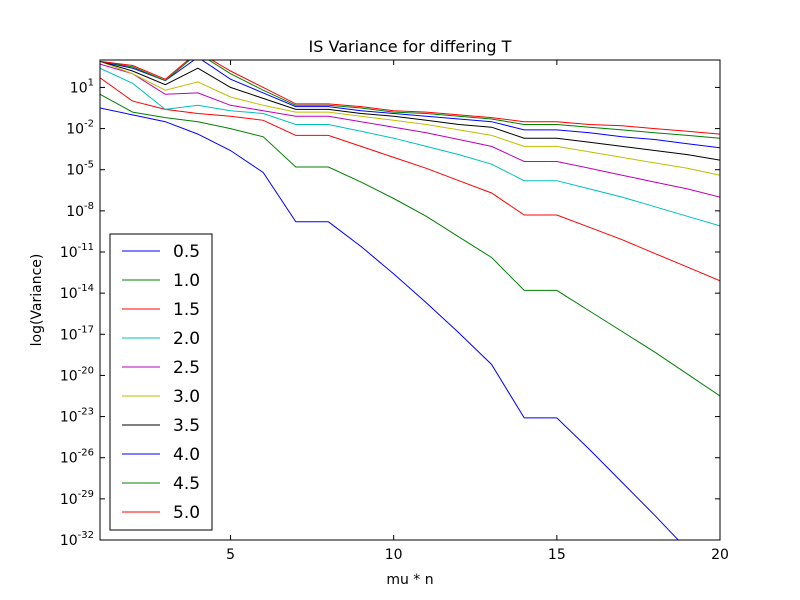 The height and width of the screenshot is (600, 800). Describe the element at coordinates (230, 555) in the screenshot. I see `x-tick-label: 5` at that location.